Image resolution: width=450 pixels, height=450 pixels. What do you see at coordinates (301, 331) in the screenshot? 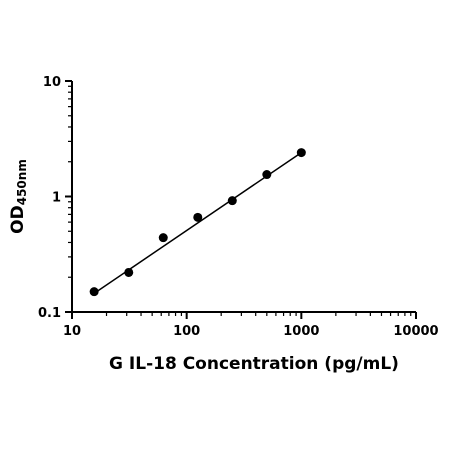
I see `x-tick-label-1000: 1000` at bounding box center [301, 331].